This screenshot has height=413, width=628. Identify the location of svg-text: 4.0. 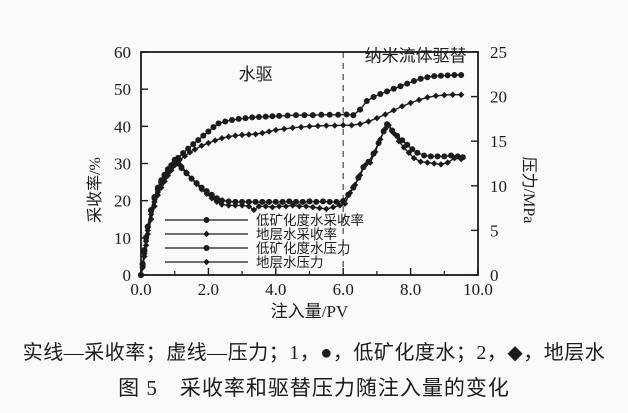
(275, 289).